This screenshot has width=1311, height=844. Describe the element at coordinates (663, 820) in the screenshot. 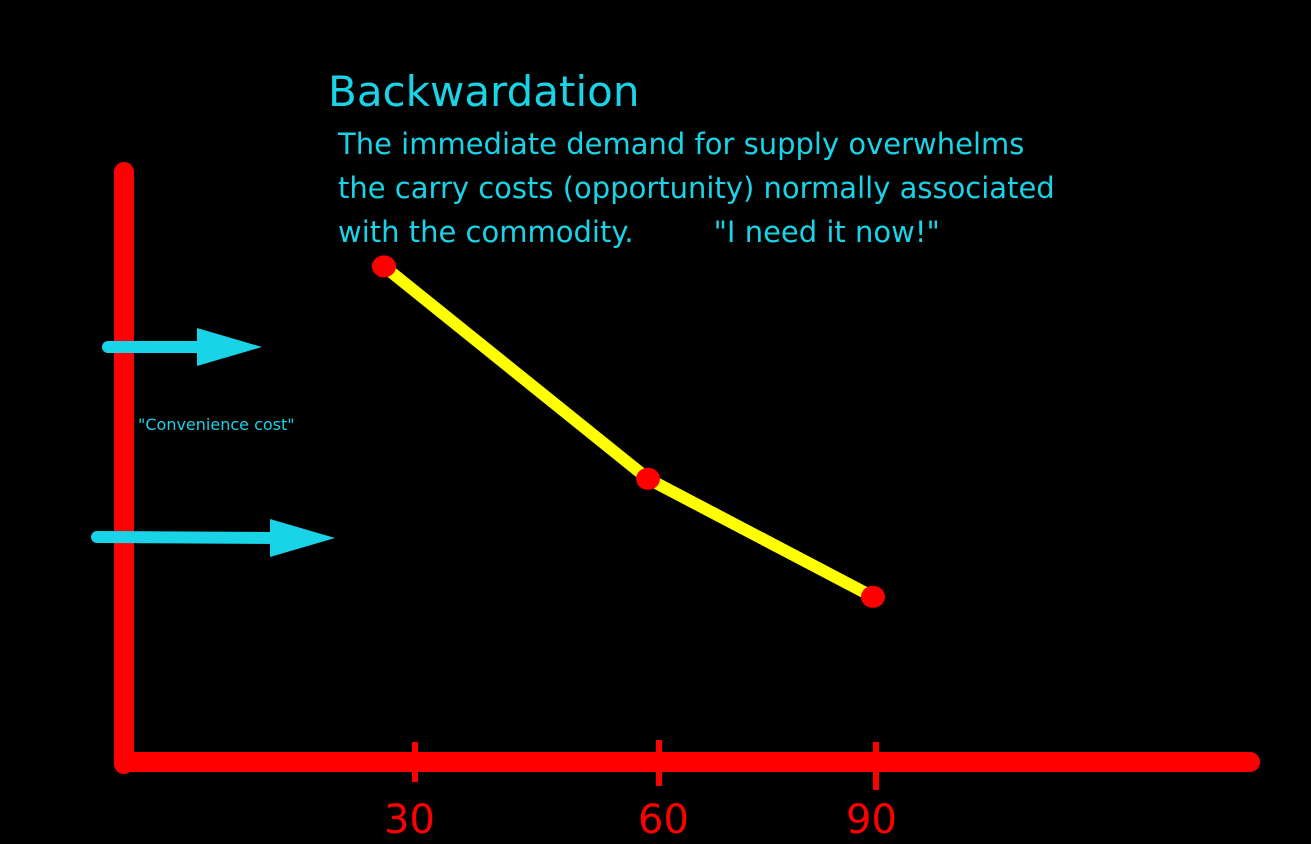

I see `x-tick-label-60: 60` at that location.